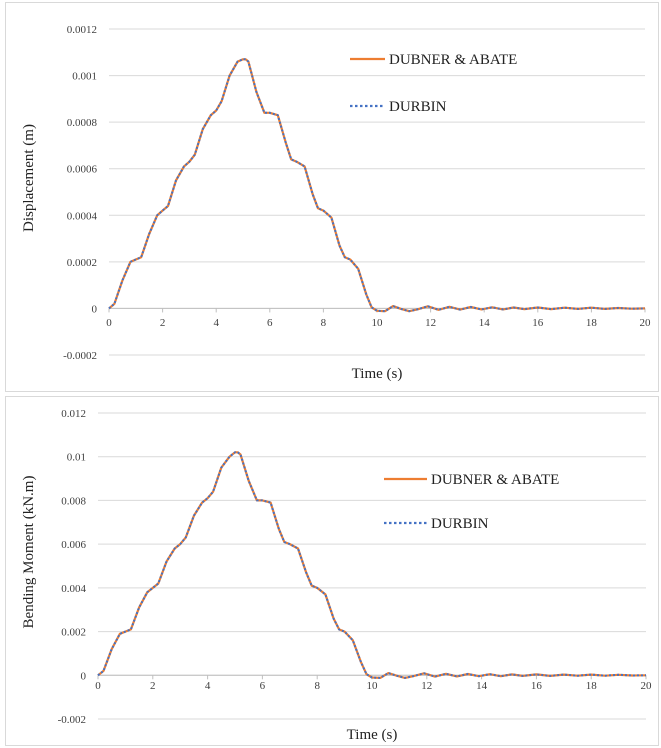 Image resolution: width=661 pixels, height=748 pixels. I want to click on y-tick-label: 0.0004, so click(82, 216).